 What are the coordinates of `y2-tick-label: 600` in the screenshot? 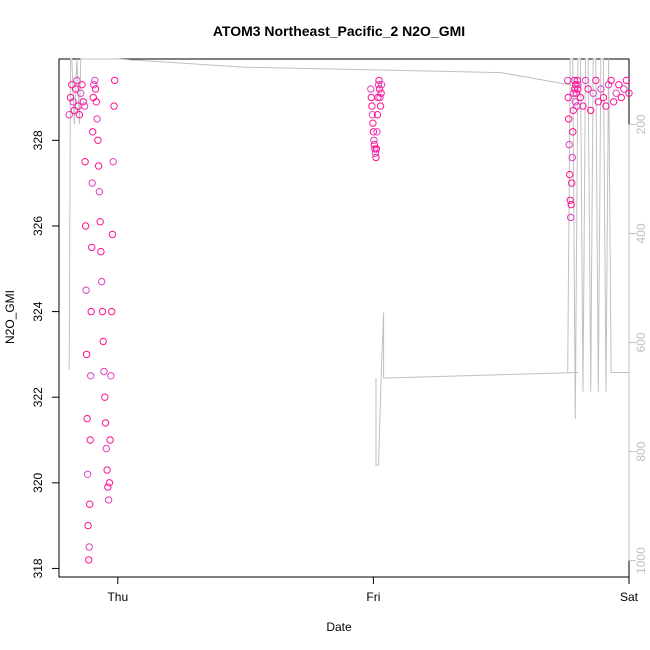 It's located at (641, 342).